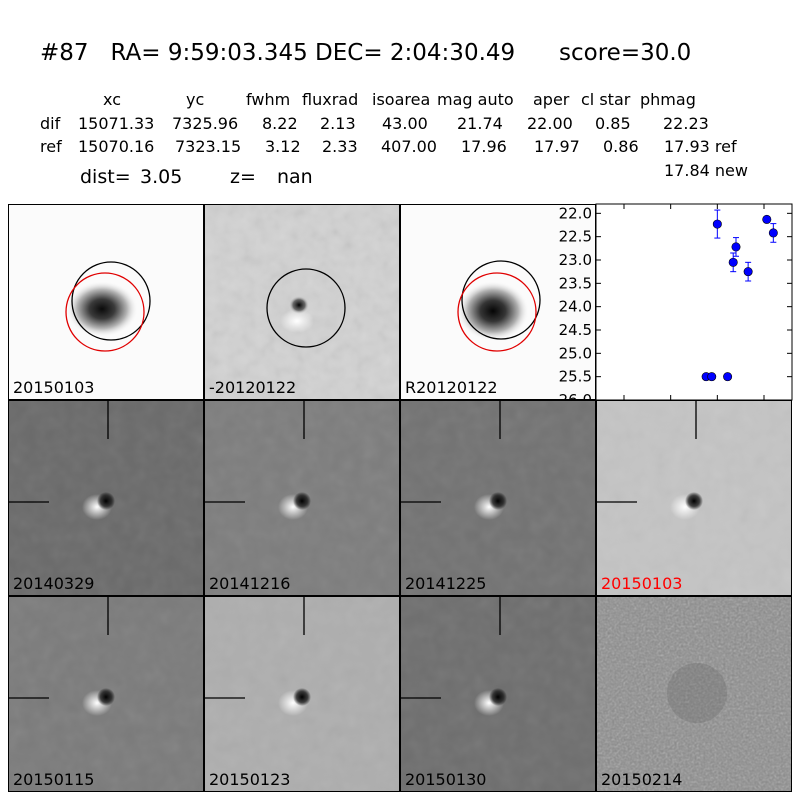 Image resolution: width=800 pixels, height=800 pixels. I want to click on table-cell: 21.74, so click(480, 123).